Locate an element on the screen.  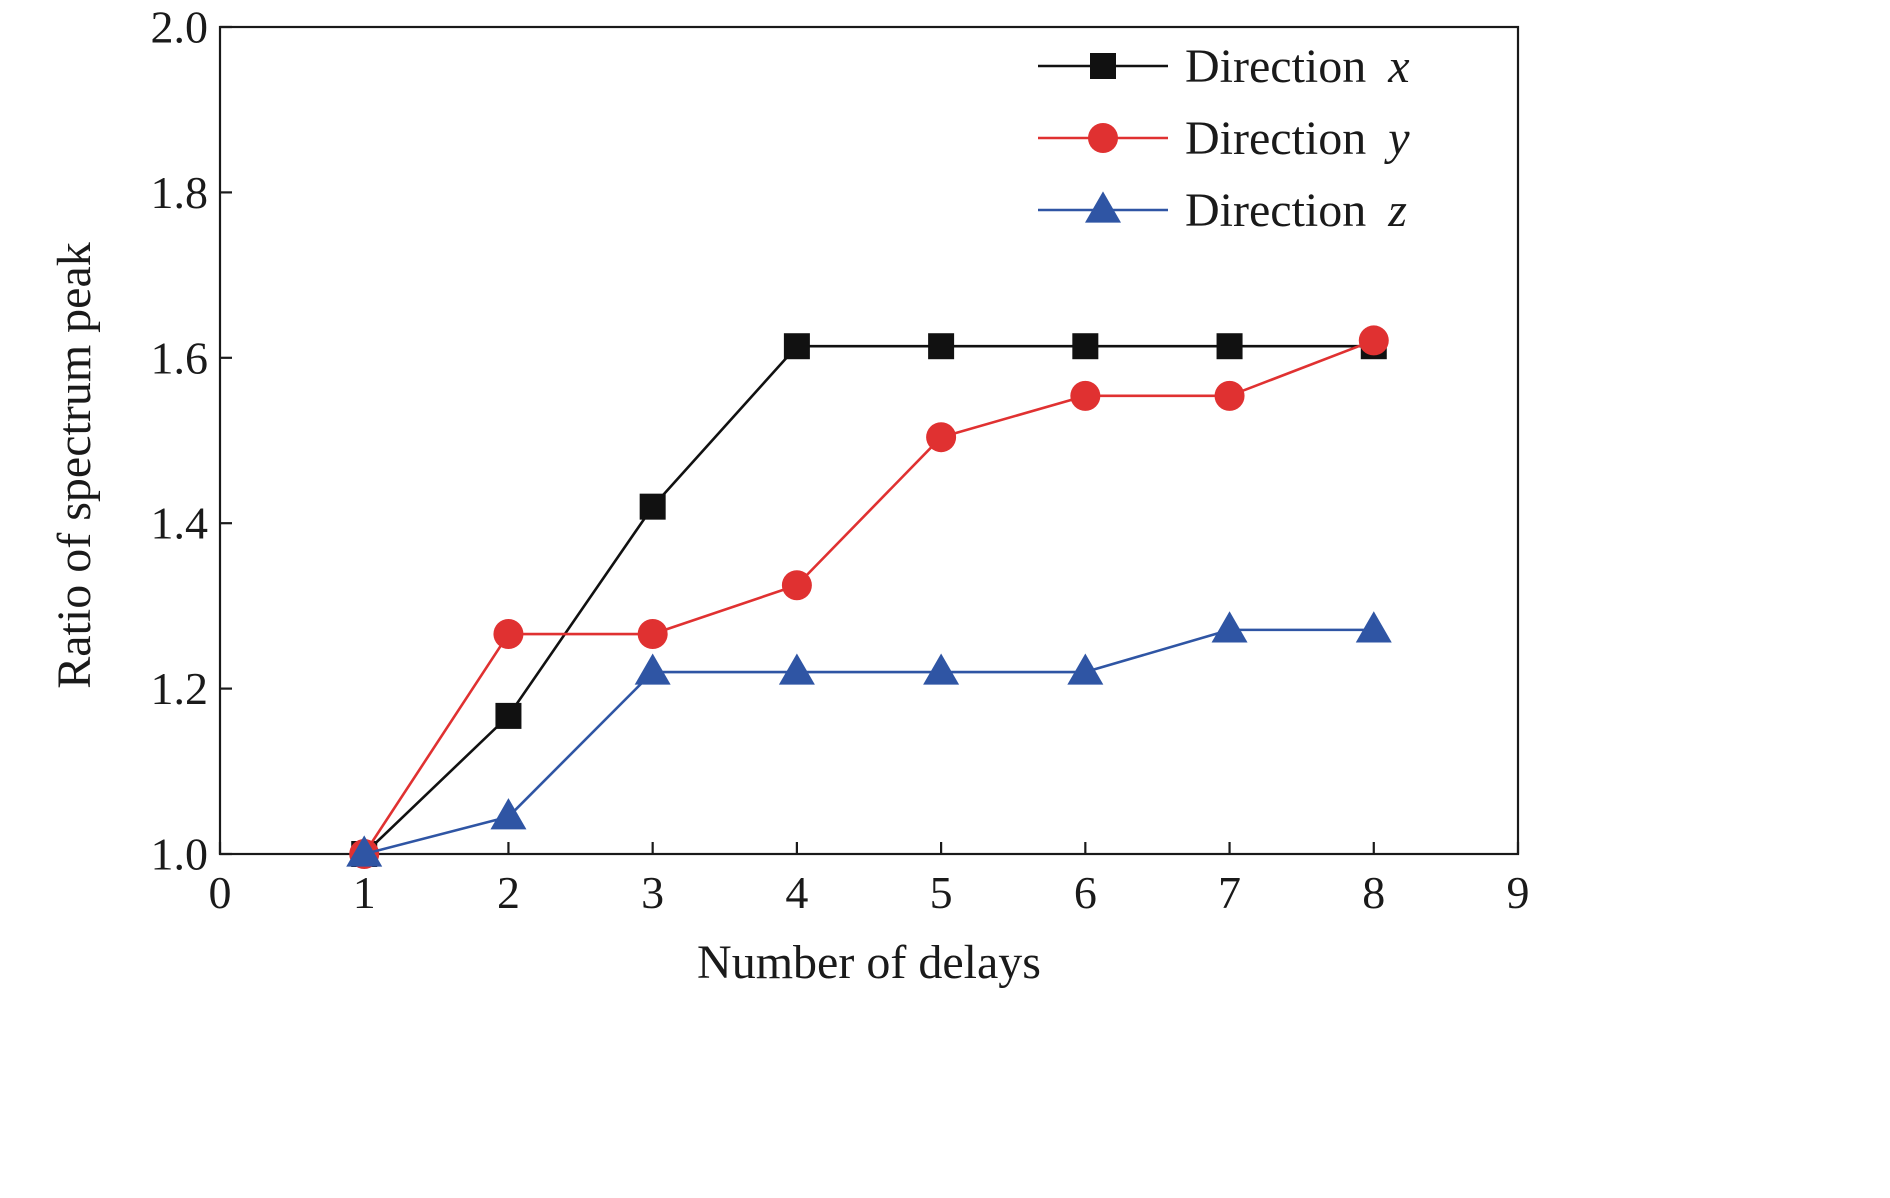
y-tick-label: 1.6 is located at coordinates (180, 357).